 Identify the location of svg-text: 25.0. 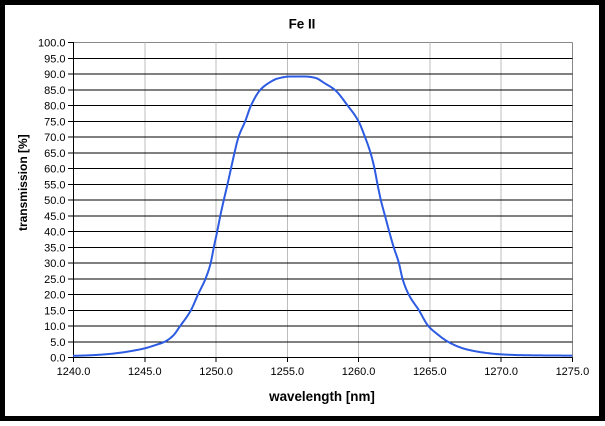
(54, 280).